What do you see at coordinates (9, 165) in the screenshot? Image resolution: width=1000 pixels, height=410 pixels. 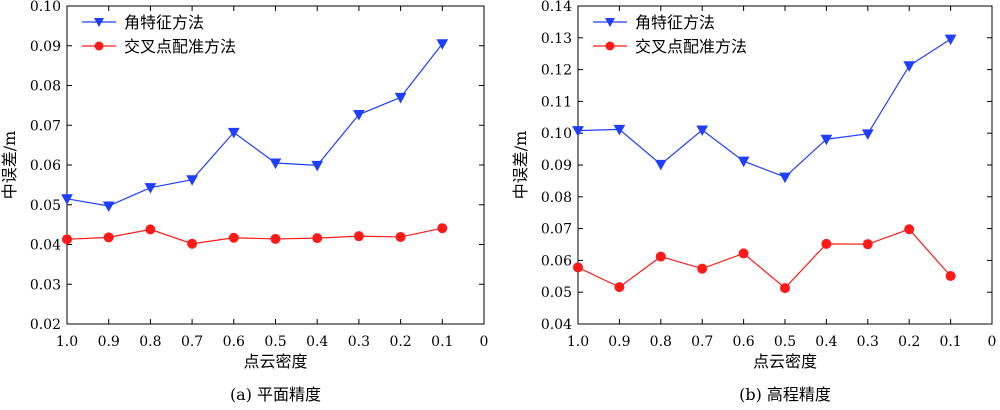 I see `y-axis-label: 中误差/m` at bounding box center [9, 165].